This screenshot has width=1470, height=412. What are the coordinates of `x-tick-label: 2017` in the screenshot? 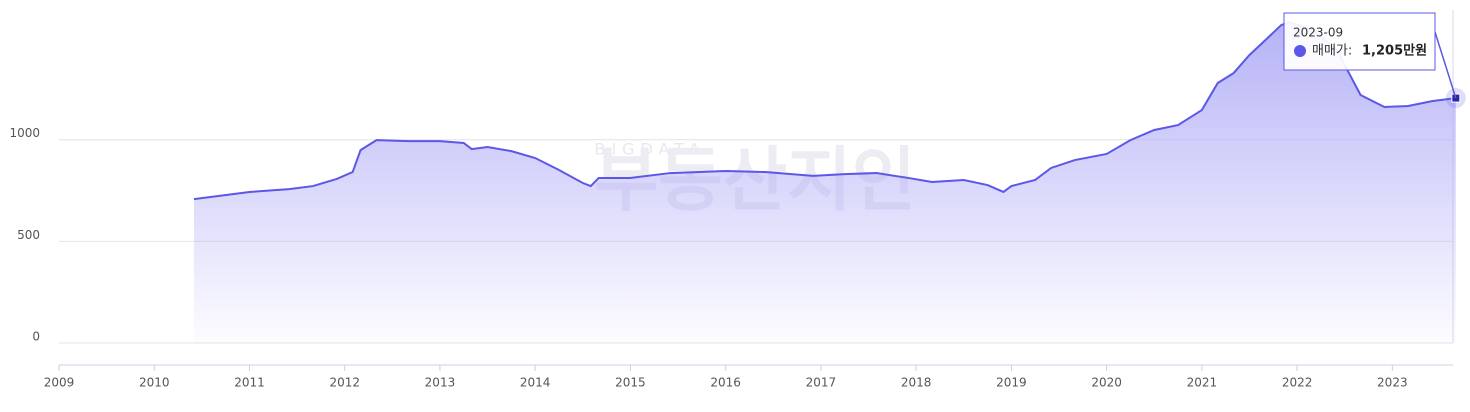 It's located at (821, 383).